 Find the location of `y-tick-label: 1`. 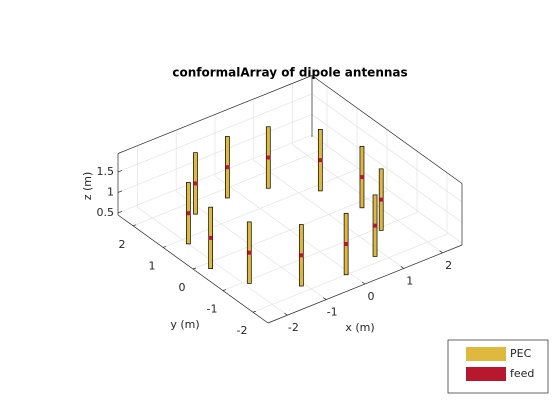

y-tick-label: 1 is located at coordinates (152, 265).